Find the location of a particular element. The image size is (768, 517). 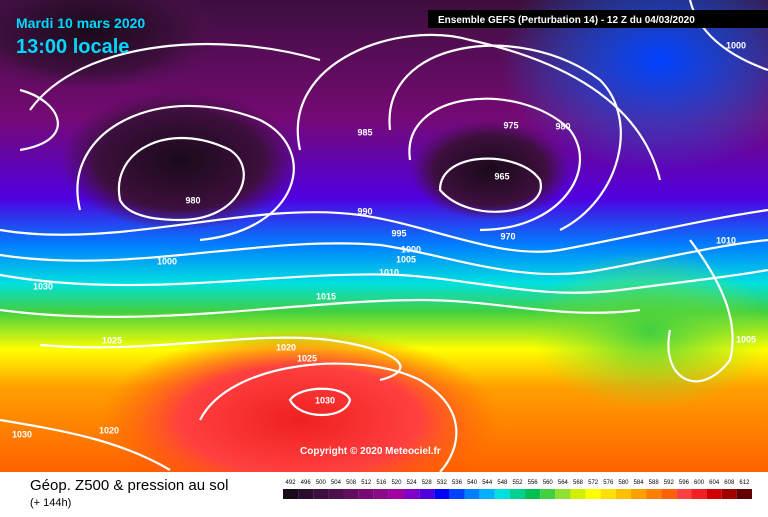

scale-label: 556 is located at coordinates (533, 483).